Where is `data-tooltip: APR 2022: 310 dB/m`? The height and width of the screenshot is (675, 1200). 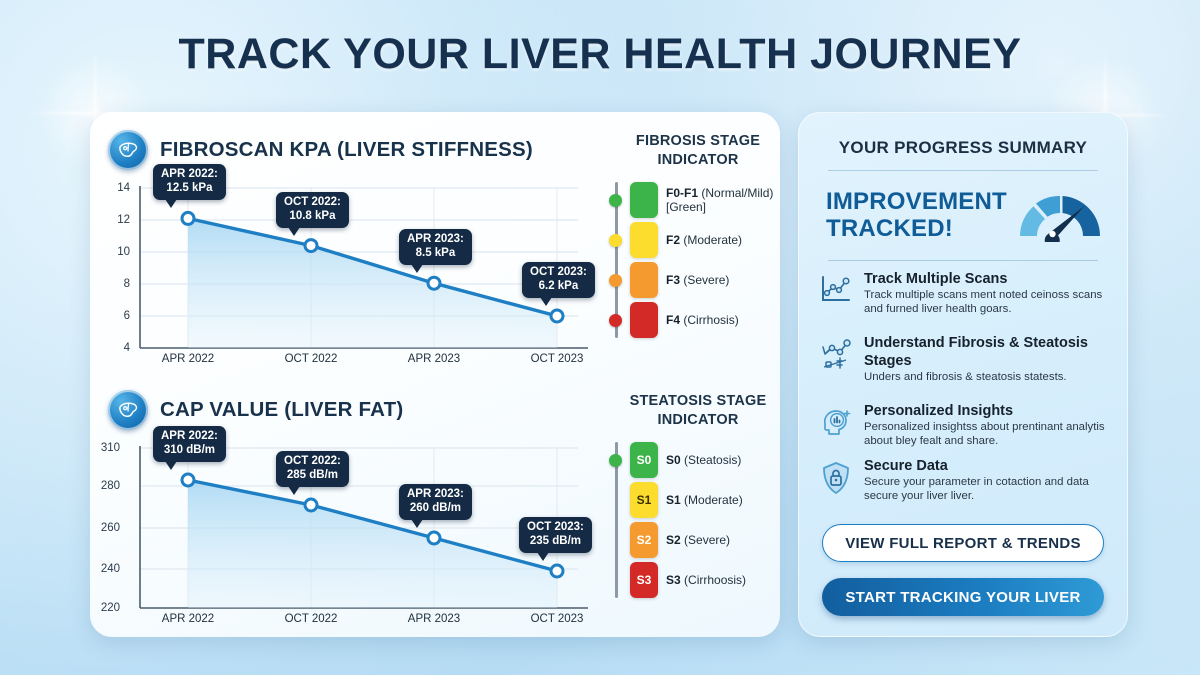
data-tooltip: APR 2022: 310 dB/m is located at coordinates (189, 448).